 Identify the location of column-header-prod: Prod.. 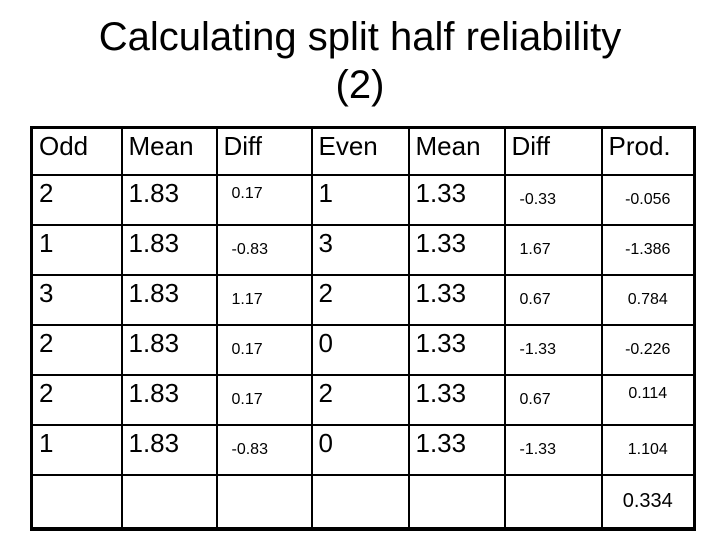
(648, 151).